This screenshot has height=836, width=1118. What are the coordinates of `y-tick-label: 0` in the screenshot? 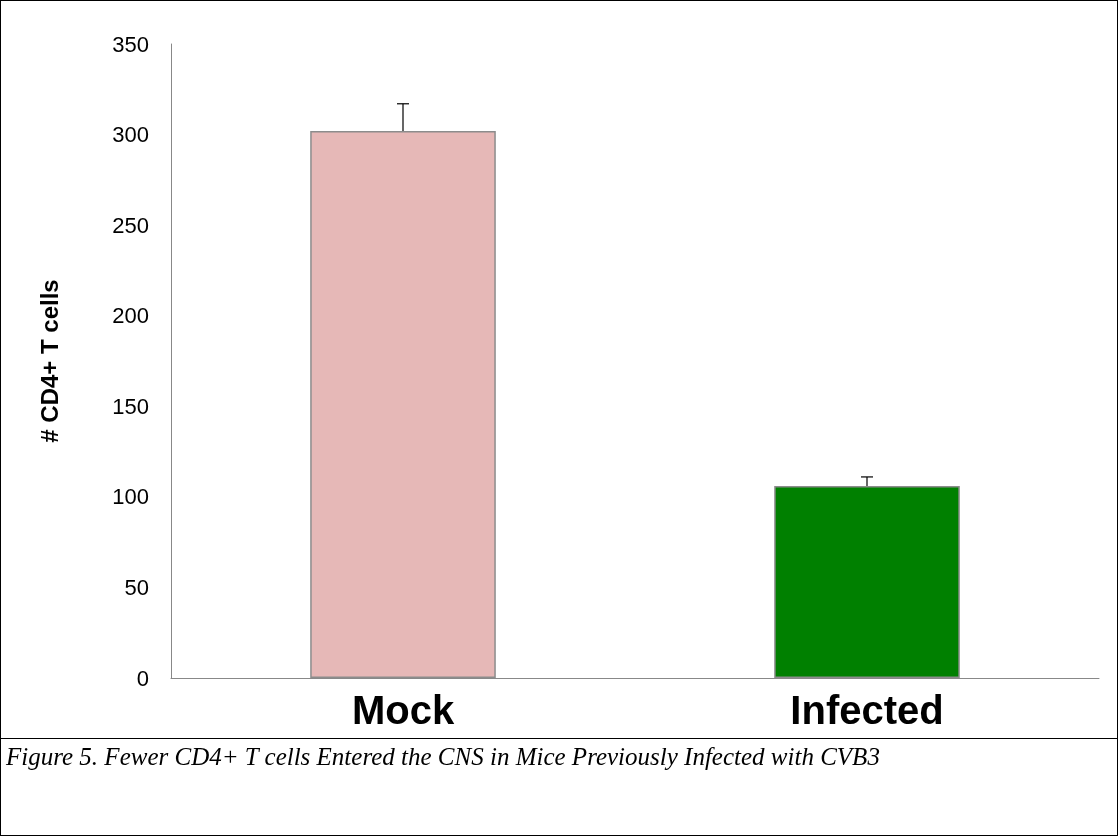 It's located at (142, 678).